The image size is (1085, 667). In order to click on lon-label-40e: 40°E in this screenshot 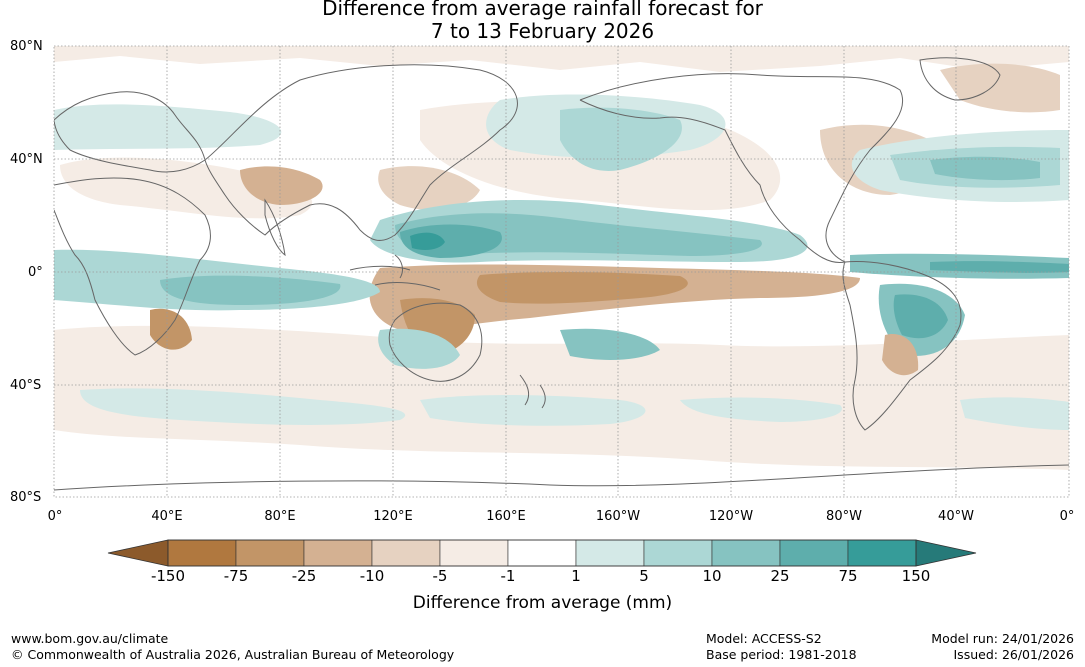, I will do `click(167, 516)`.